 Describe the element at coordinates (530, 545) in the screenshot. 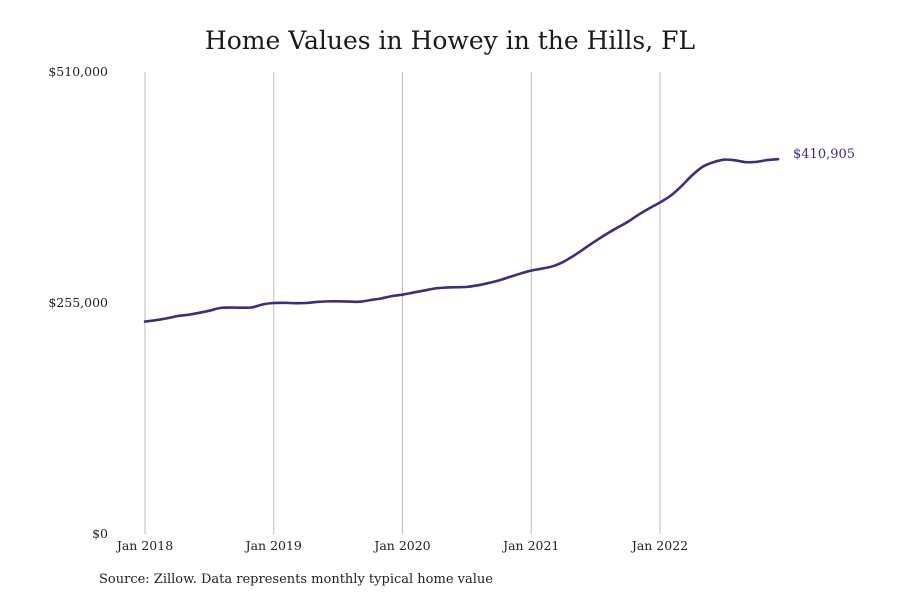

I see `x-tick-label: Jan 2021` at that location.